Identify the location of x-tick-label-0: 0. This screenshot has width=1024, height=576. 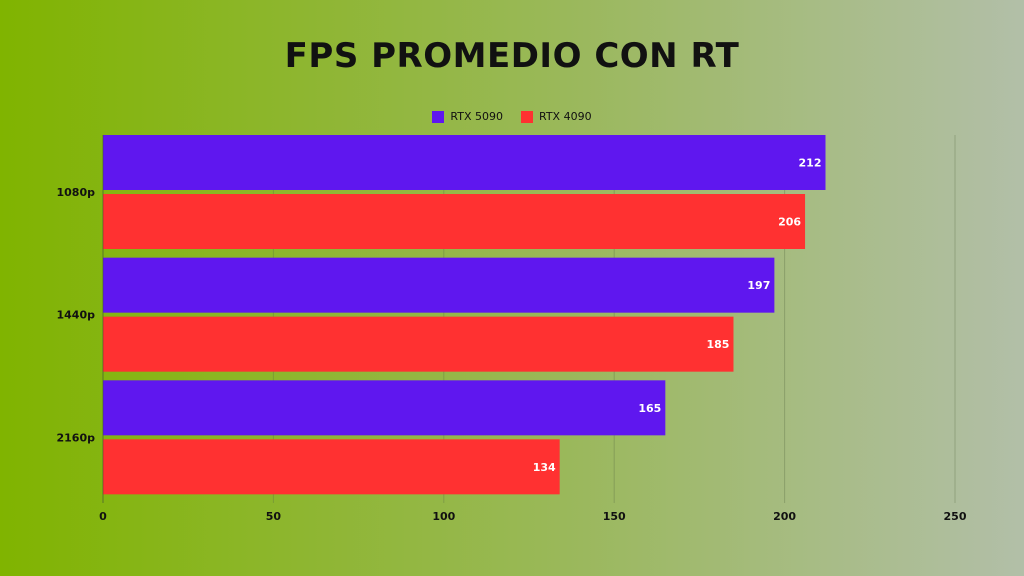
(103, 516).